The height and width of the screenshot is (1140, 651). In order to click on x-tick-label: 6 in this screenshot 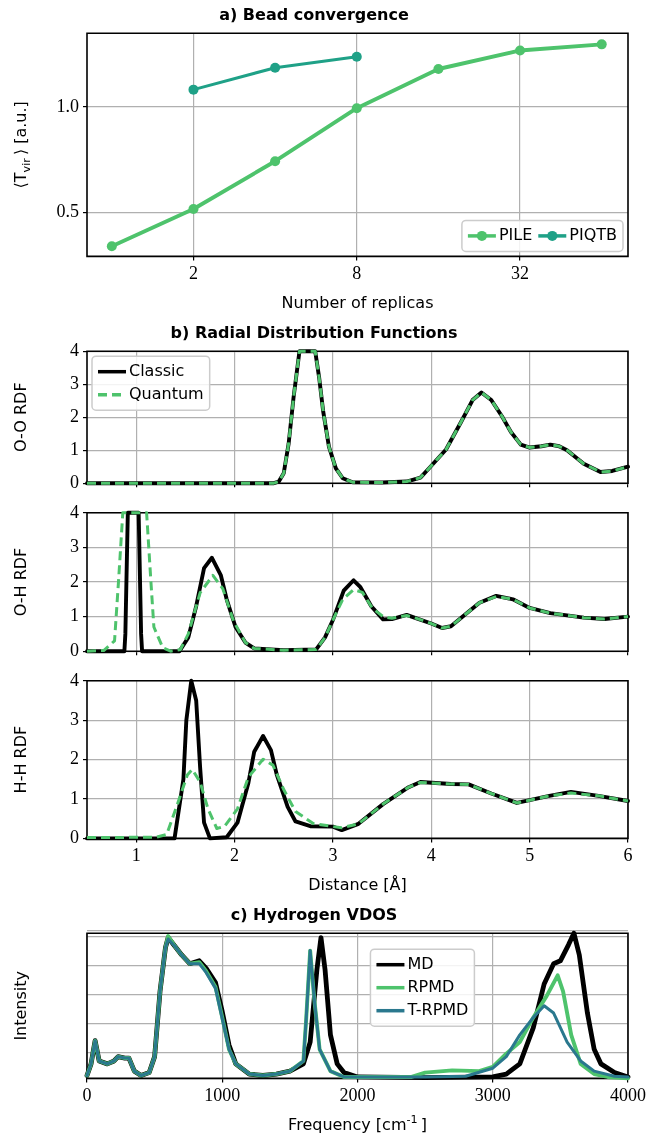, I will do `click(628, 854)`.